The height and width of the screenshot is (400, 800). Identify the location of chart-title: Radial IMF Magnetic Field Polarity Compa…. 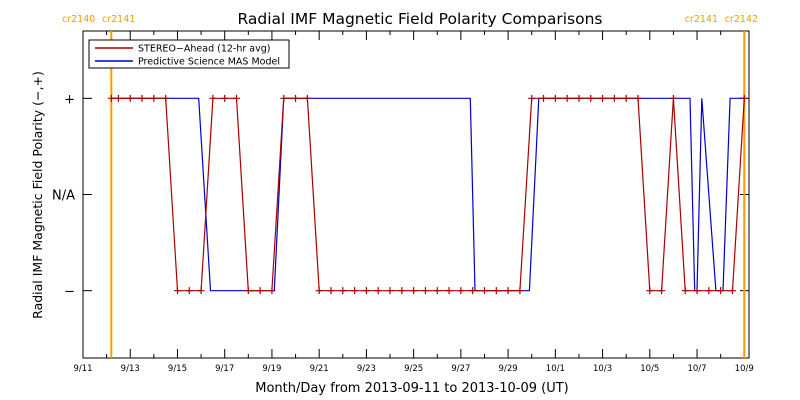
(419, 19).